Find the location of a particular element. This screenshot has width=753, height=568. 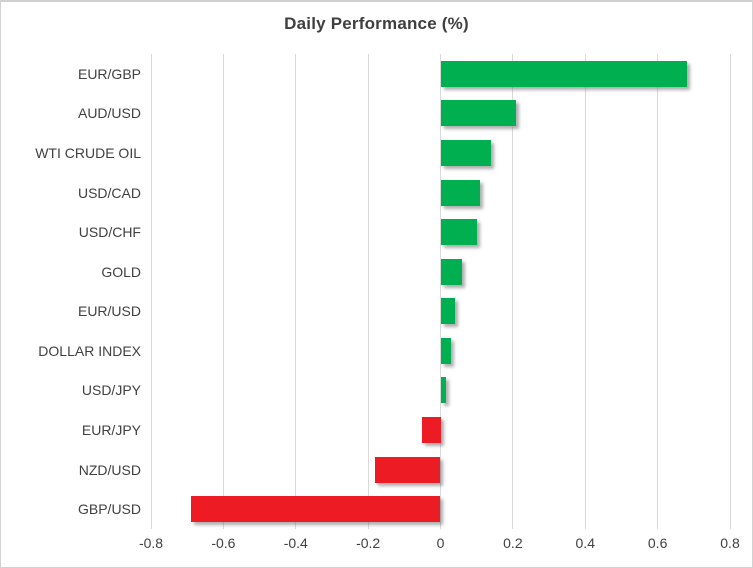

bar-dollar-index is located at coordinates (446, 350).